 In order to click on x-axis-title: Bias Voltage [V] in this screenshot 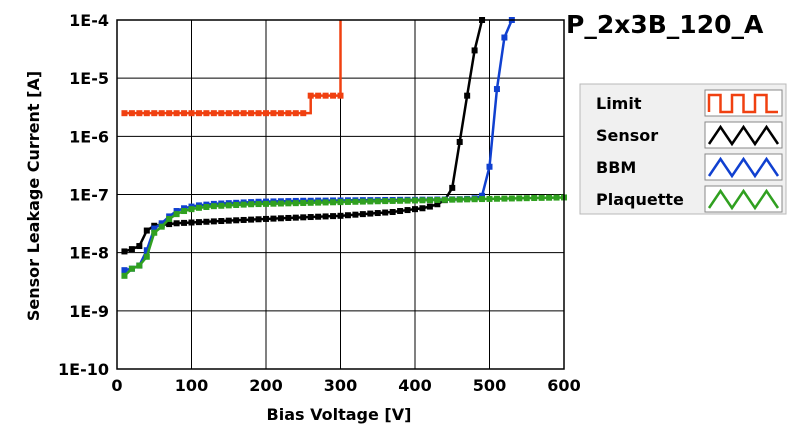, I will do `click(339, 414)`.